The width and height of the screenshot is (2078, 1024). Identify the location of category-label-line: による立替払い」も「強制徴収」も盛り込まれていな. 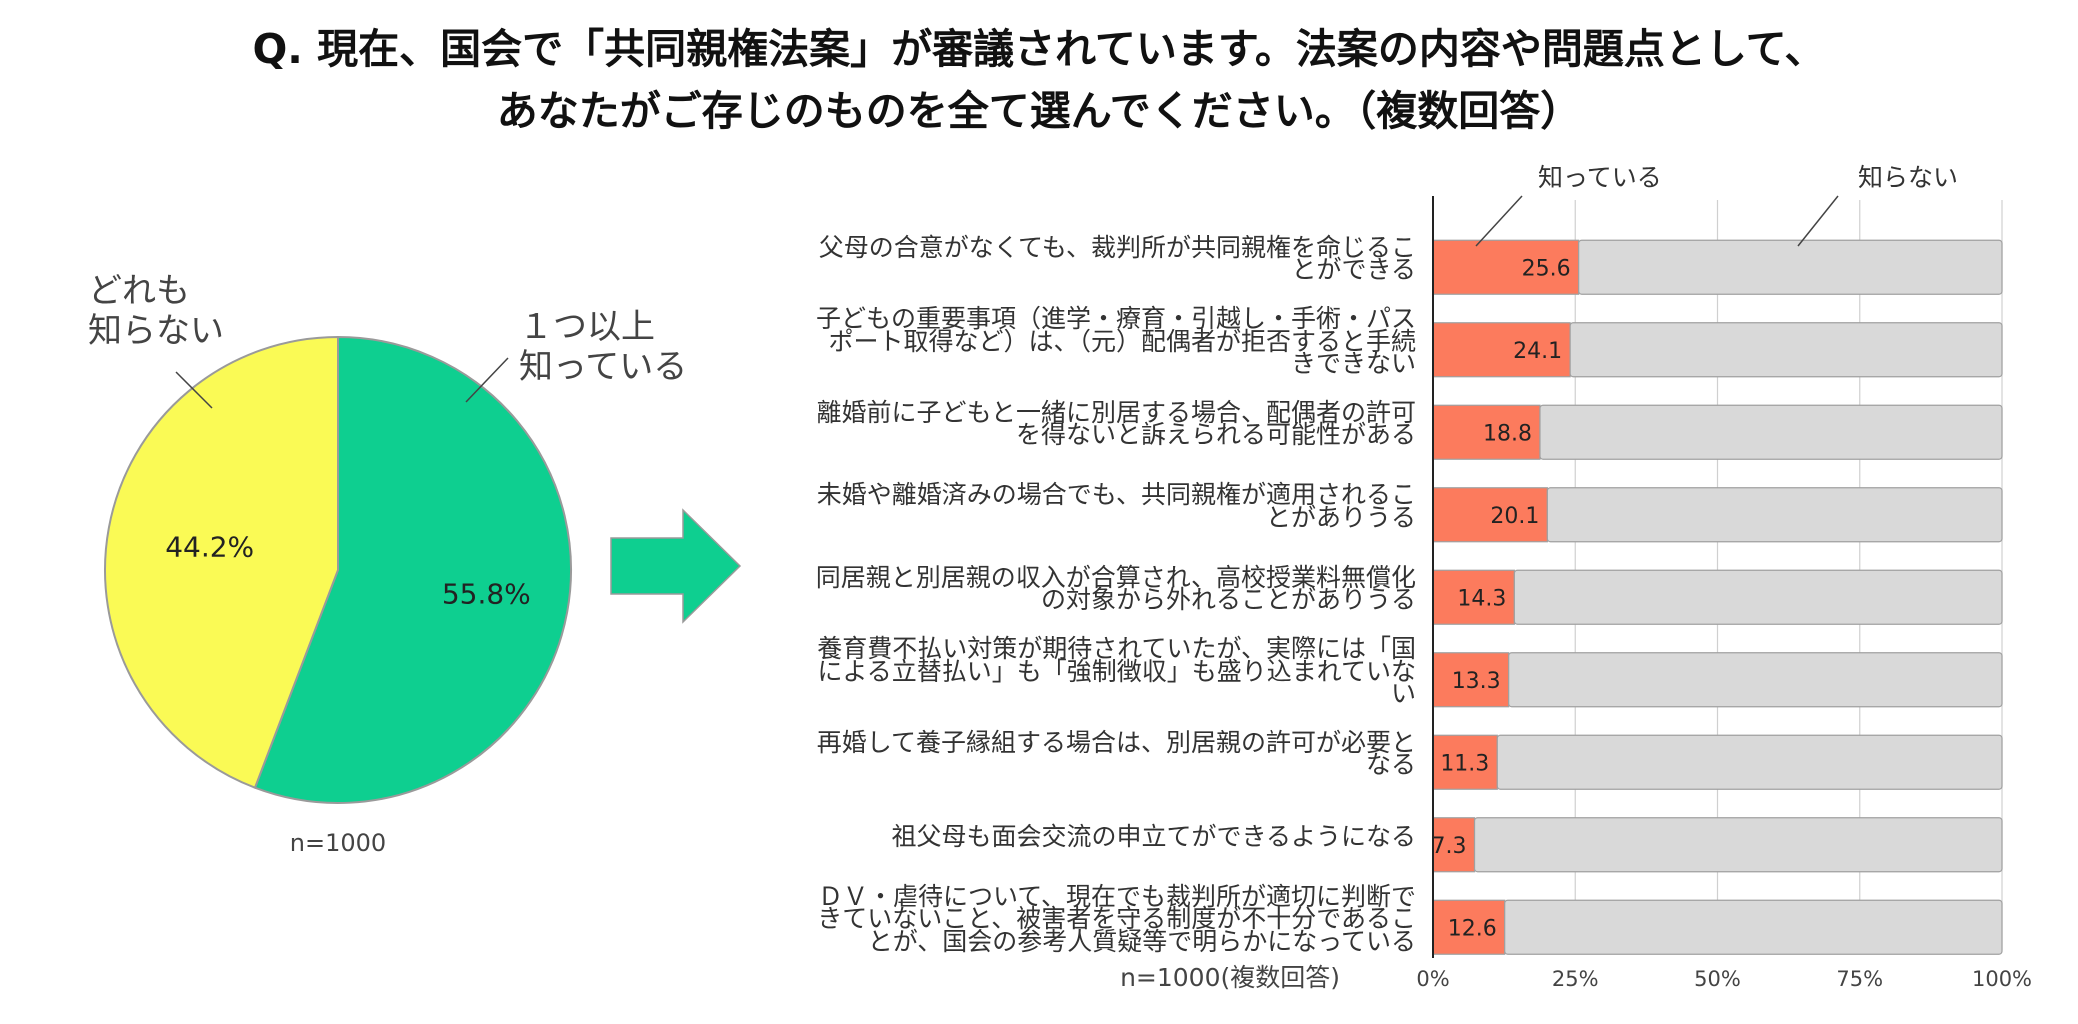
(1116, 671).